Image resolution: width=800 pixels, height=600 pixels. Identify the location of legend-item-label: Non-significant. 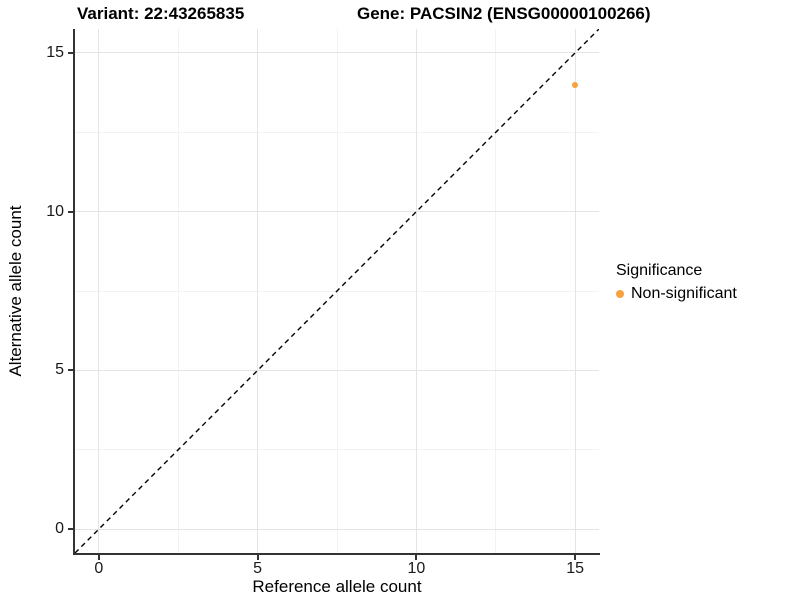
(684, 293).